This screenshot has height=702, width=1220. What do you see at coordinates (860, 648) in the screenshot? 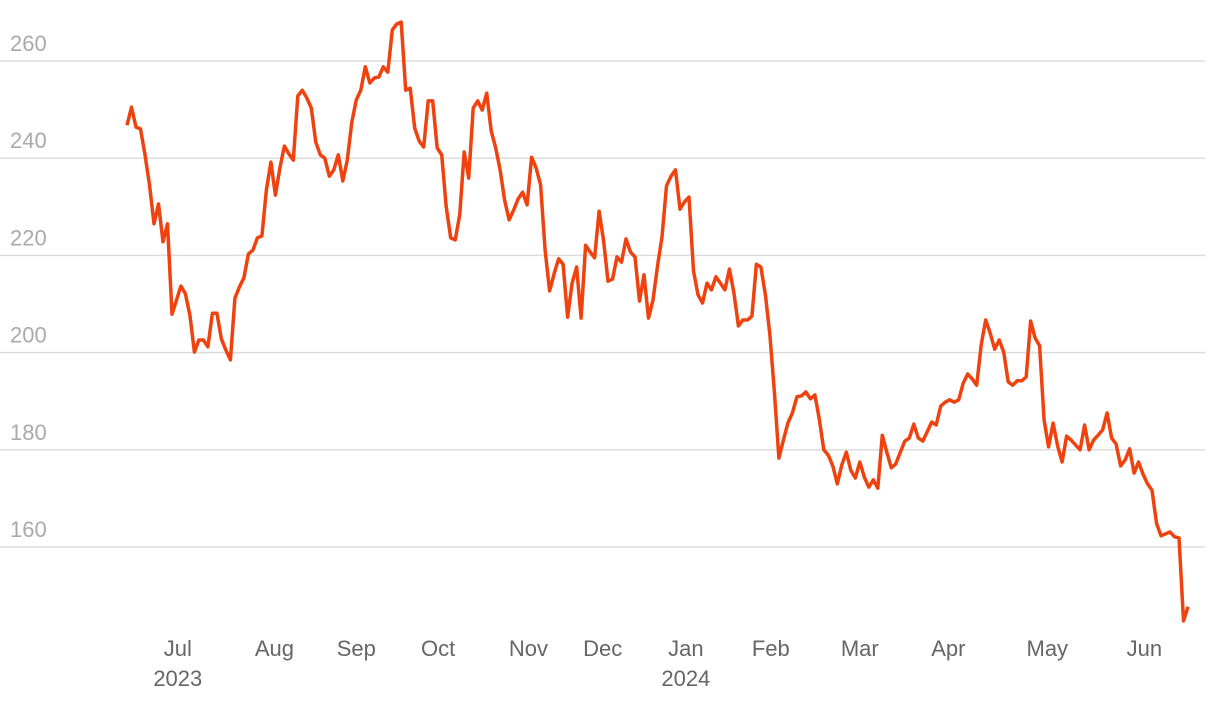
I see `x-tick-label: Mar` at bounding box center [860, 648].